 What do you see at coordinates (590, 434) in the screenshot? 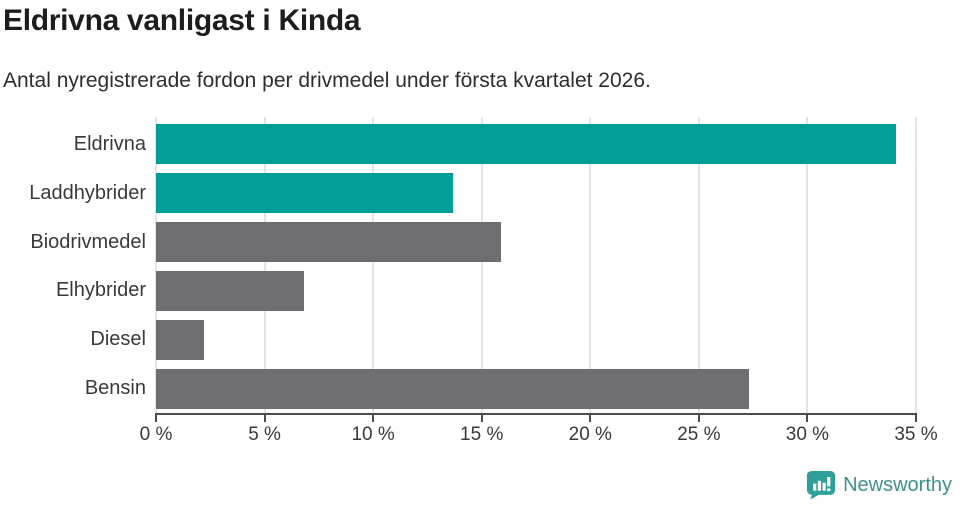
I see `x-axis-tick-label: 20 %` at bounding box center [590, 434].